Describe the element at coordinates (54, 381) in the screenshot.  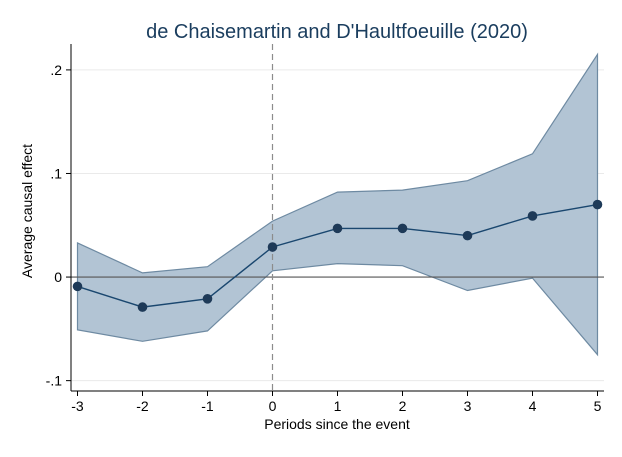
I see `y-tick-label-0: -.1` at that location.